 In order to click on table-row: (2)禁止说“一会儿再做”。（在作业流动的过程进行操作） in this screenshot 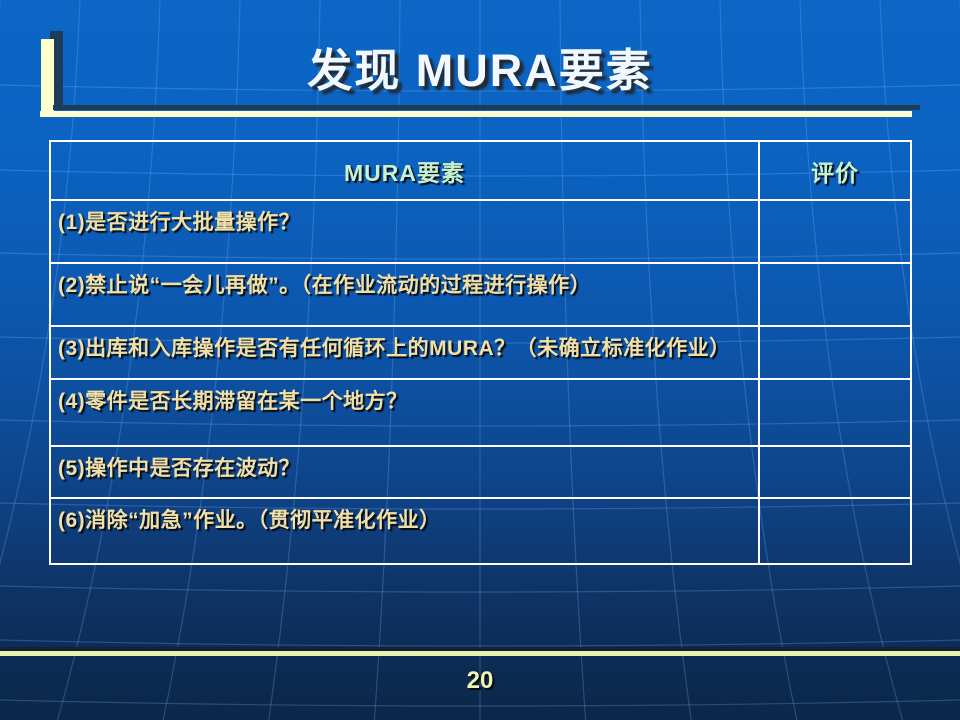, I will do `click(480, 295)`.